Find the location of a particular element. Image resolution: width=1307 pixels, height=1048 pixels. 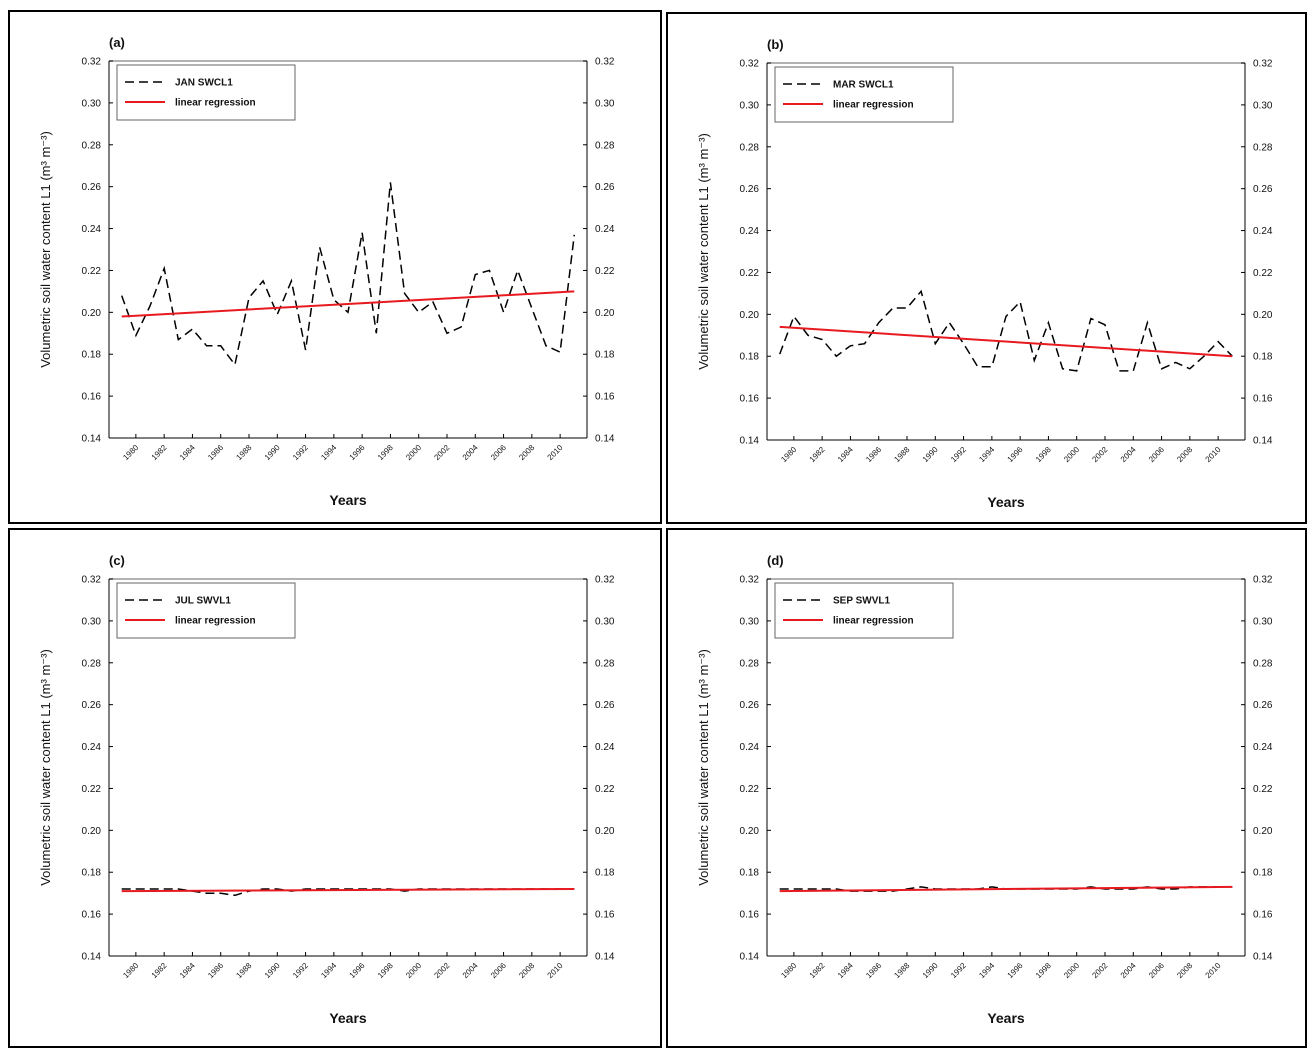

x-tick-label: 2000 is located at coordinates (1071, 454).